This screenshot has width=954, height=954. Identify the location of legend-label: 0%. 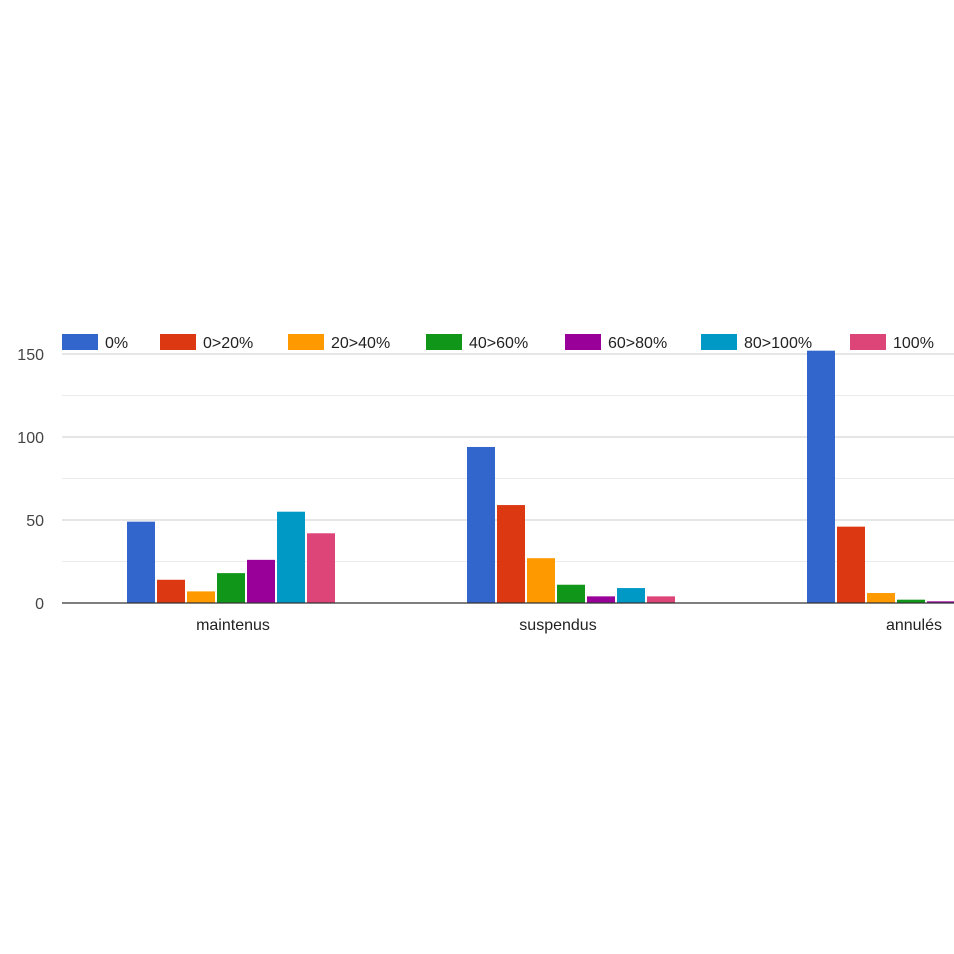
(116, 343).